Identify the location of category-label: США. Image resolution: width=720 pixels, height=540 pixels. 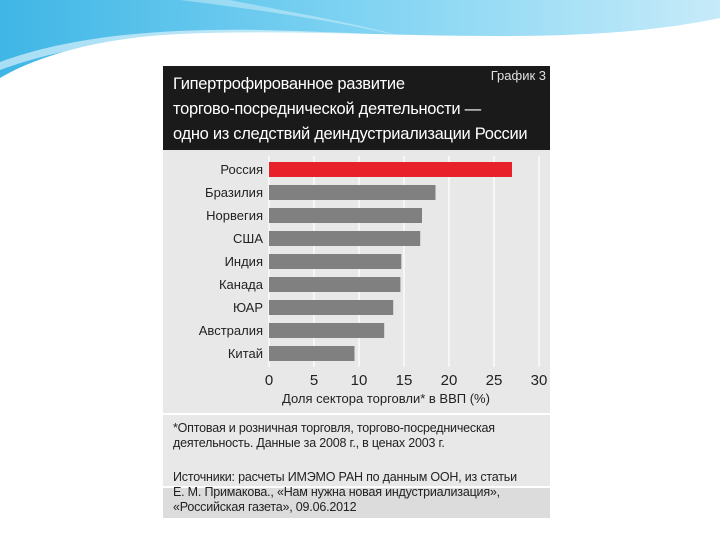
(248, 238).